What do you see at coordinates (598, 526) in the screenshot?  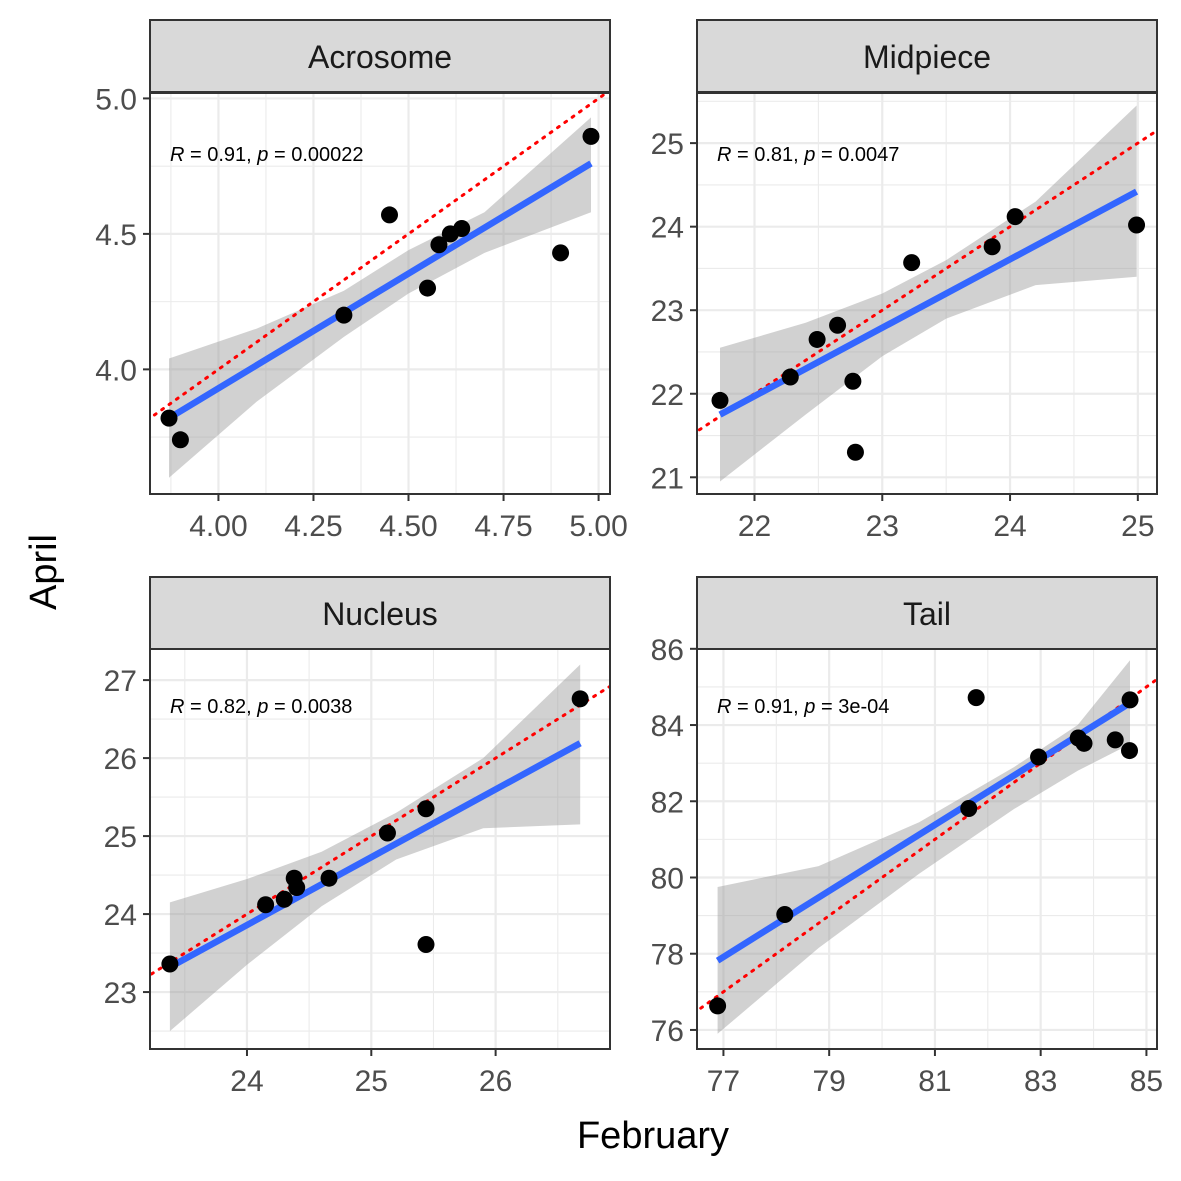 I see `x-tick-label: 5.00` at bounding box center [598, 526].